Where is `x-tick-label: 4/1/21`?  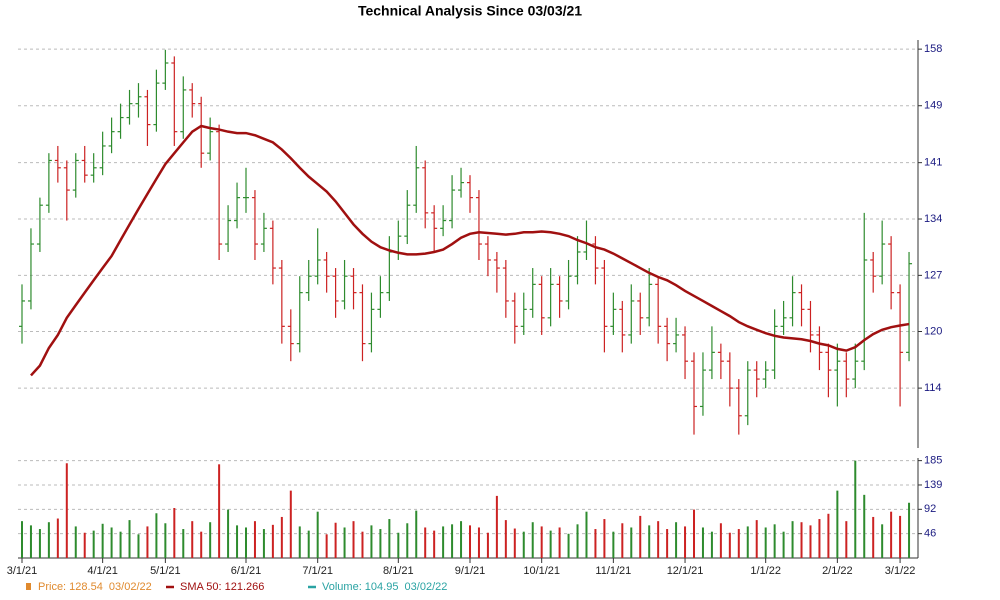 x-tick-label: 4/1/21 is located at coordinates (102, 571).